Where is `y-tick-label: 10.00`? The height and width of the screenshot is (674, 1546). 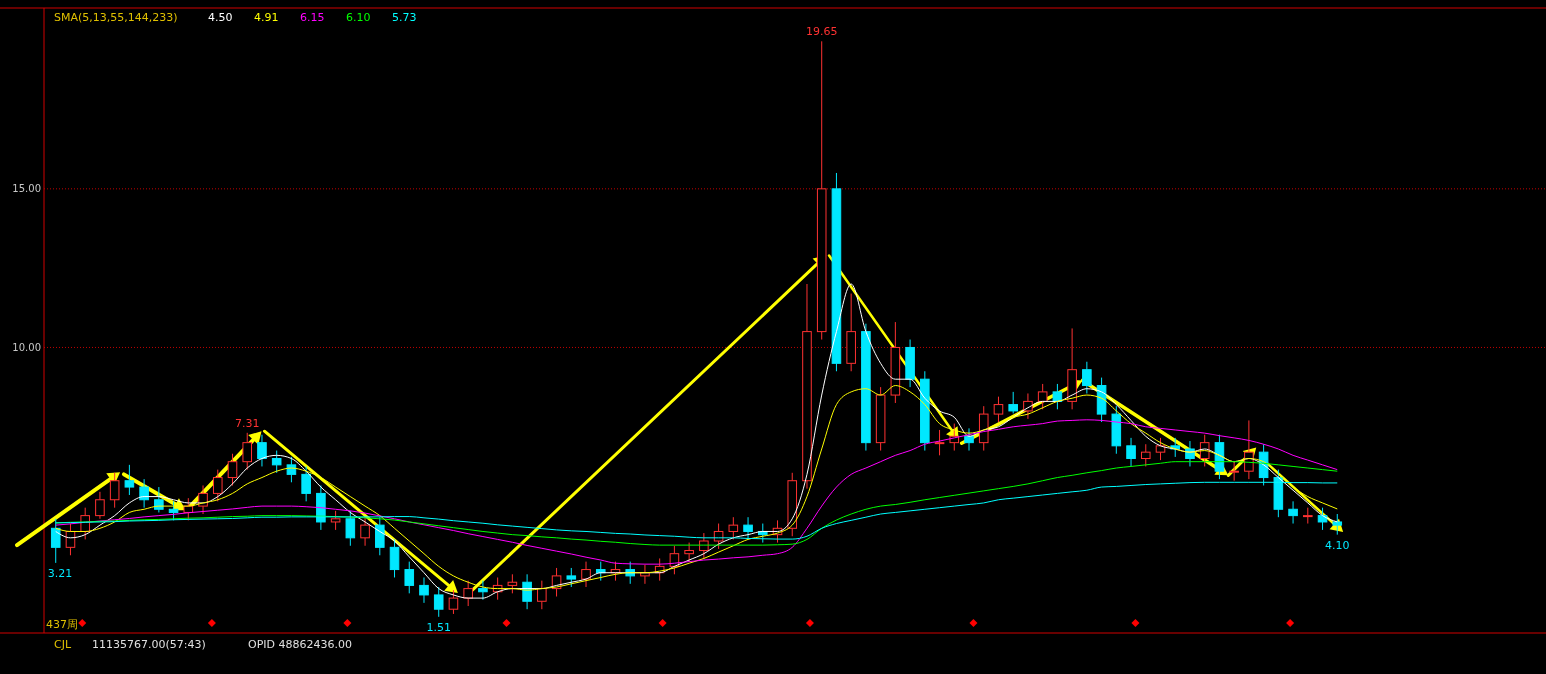
y-tick-label: 10.00 is located at coordinates (26, 347).